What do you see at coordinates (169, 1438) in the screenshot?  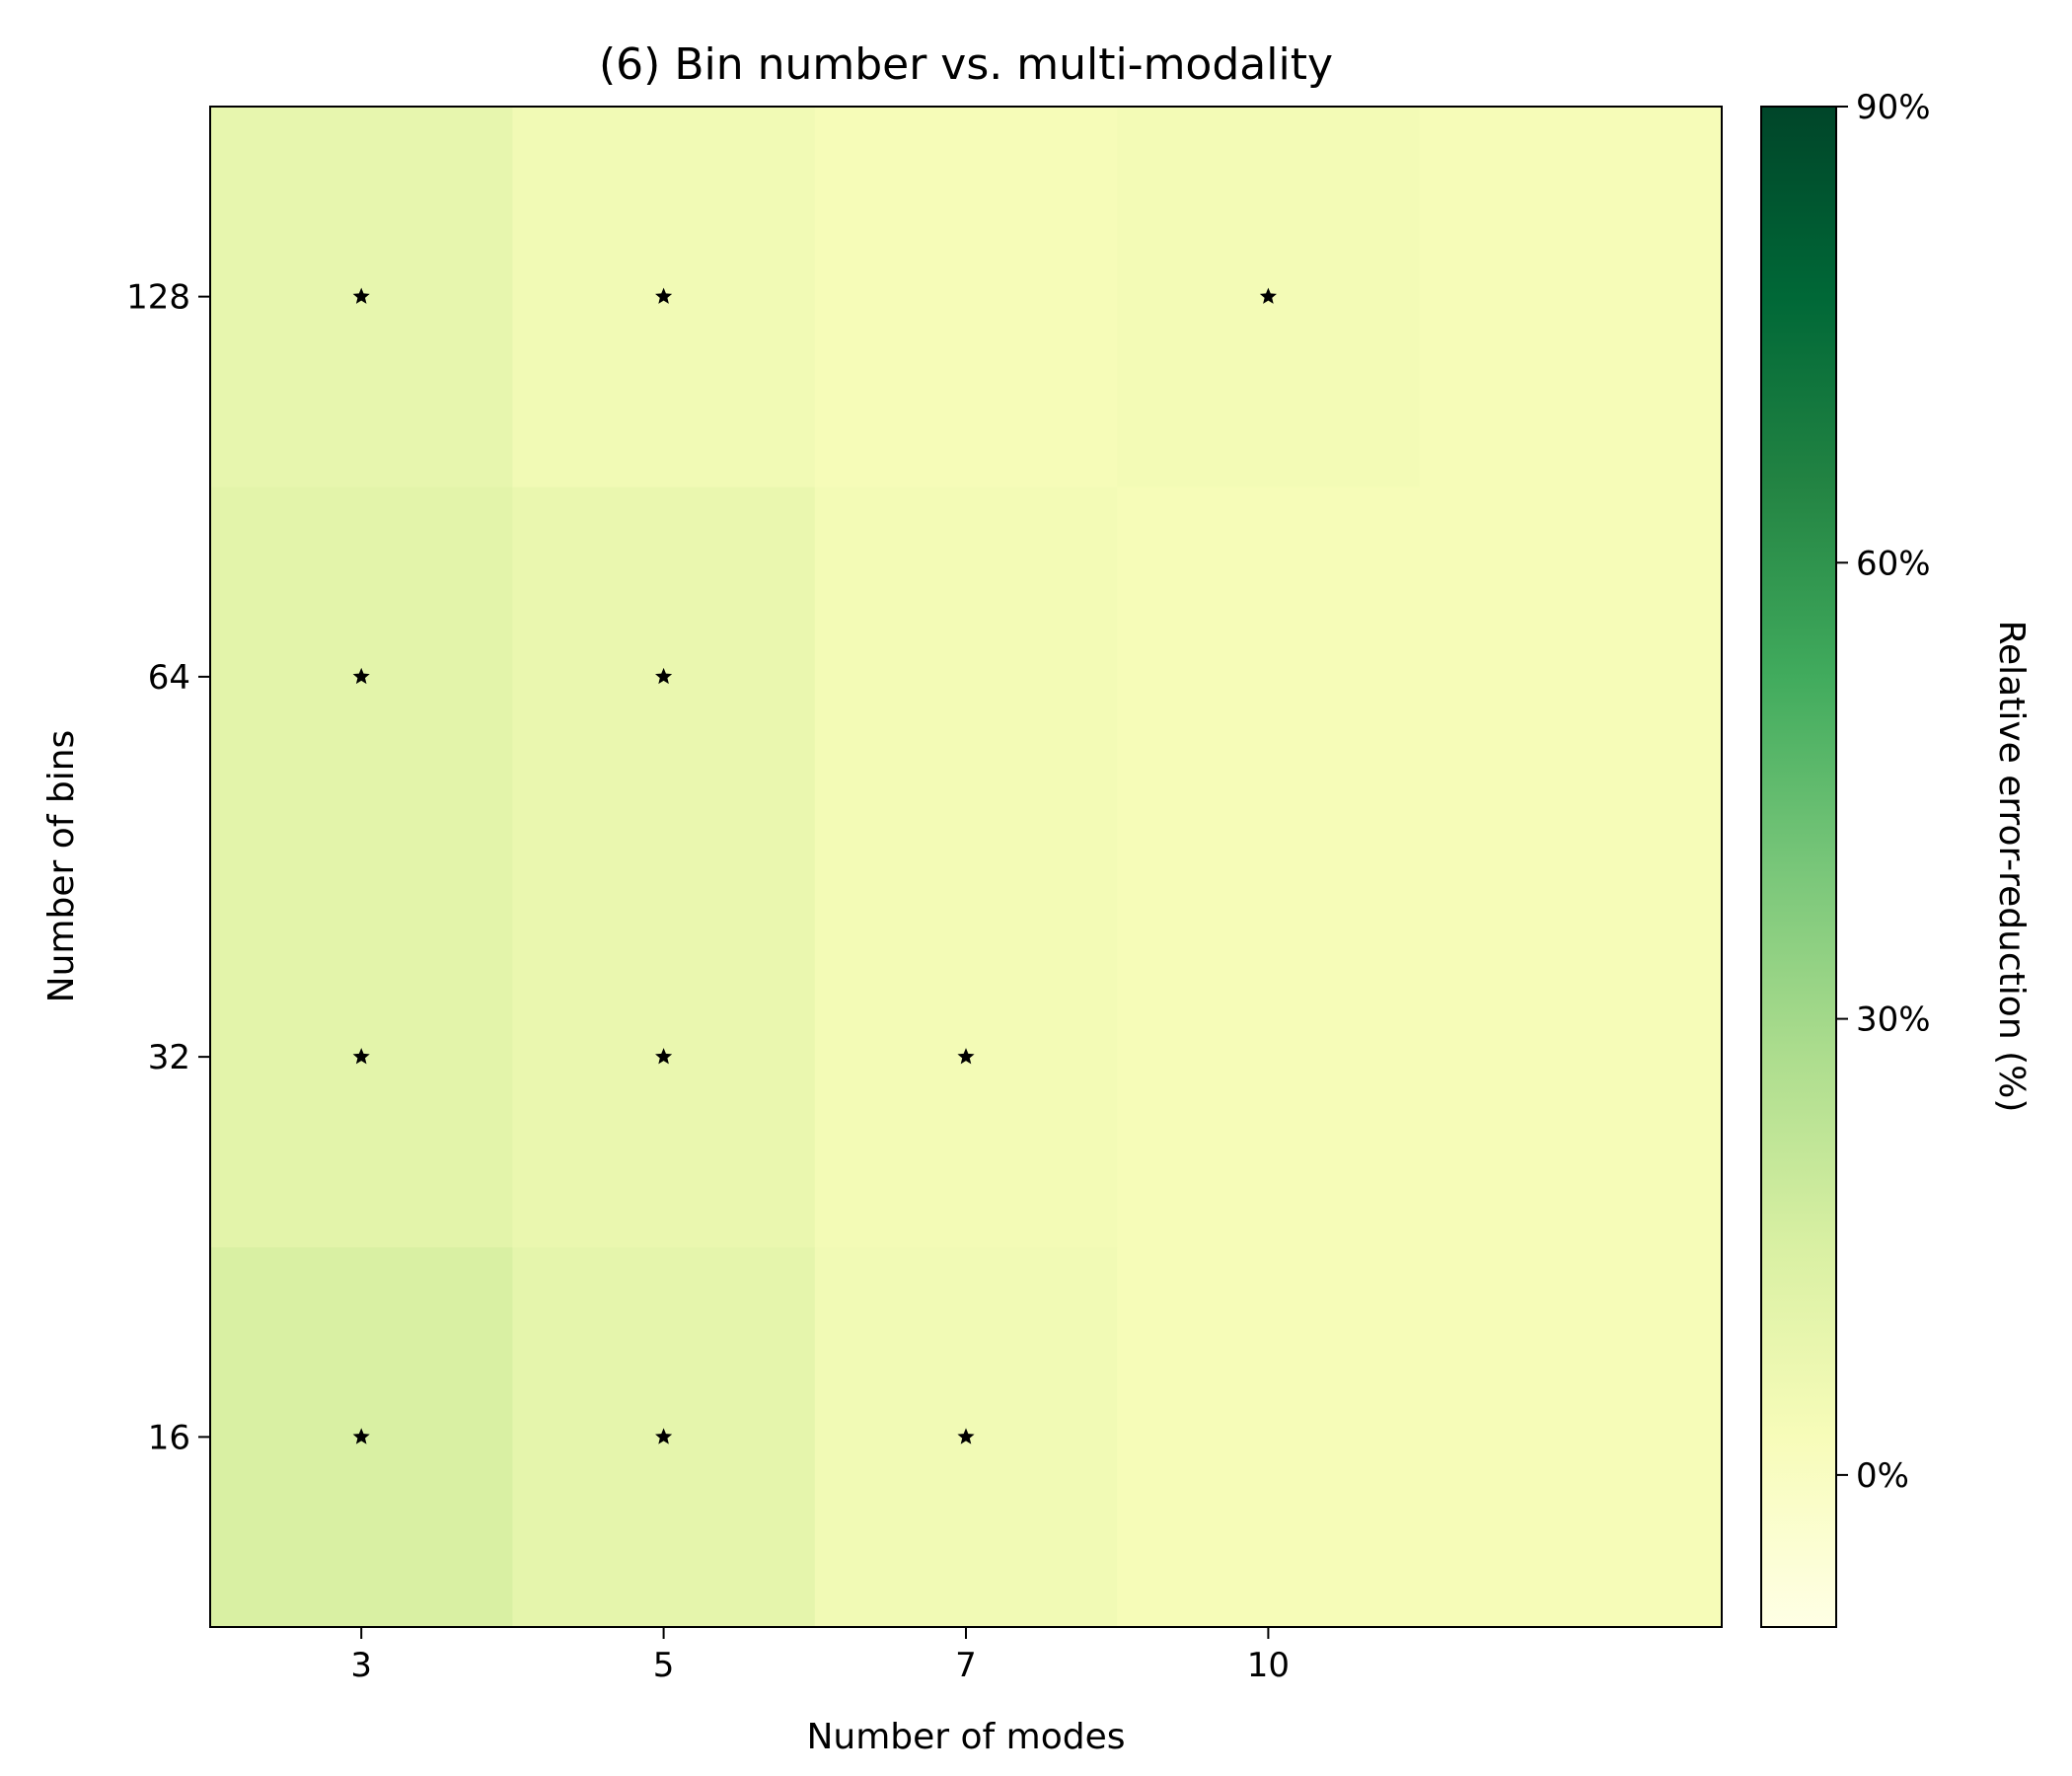 I see `y-tick-label: 16` at bounding box center [169, 1438].